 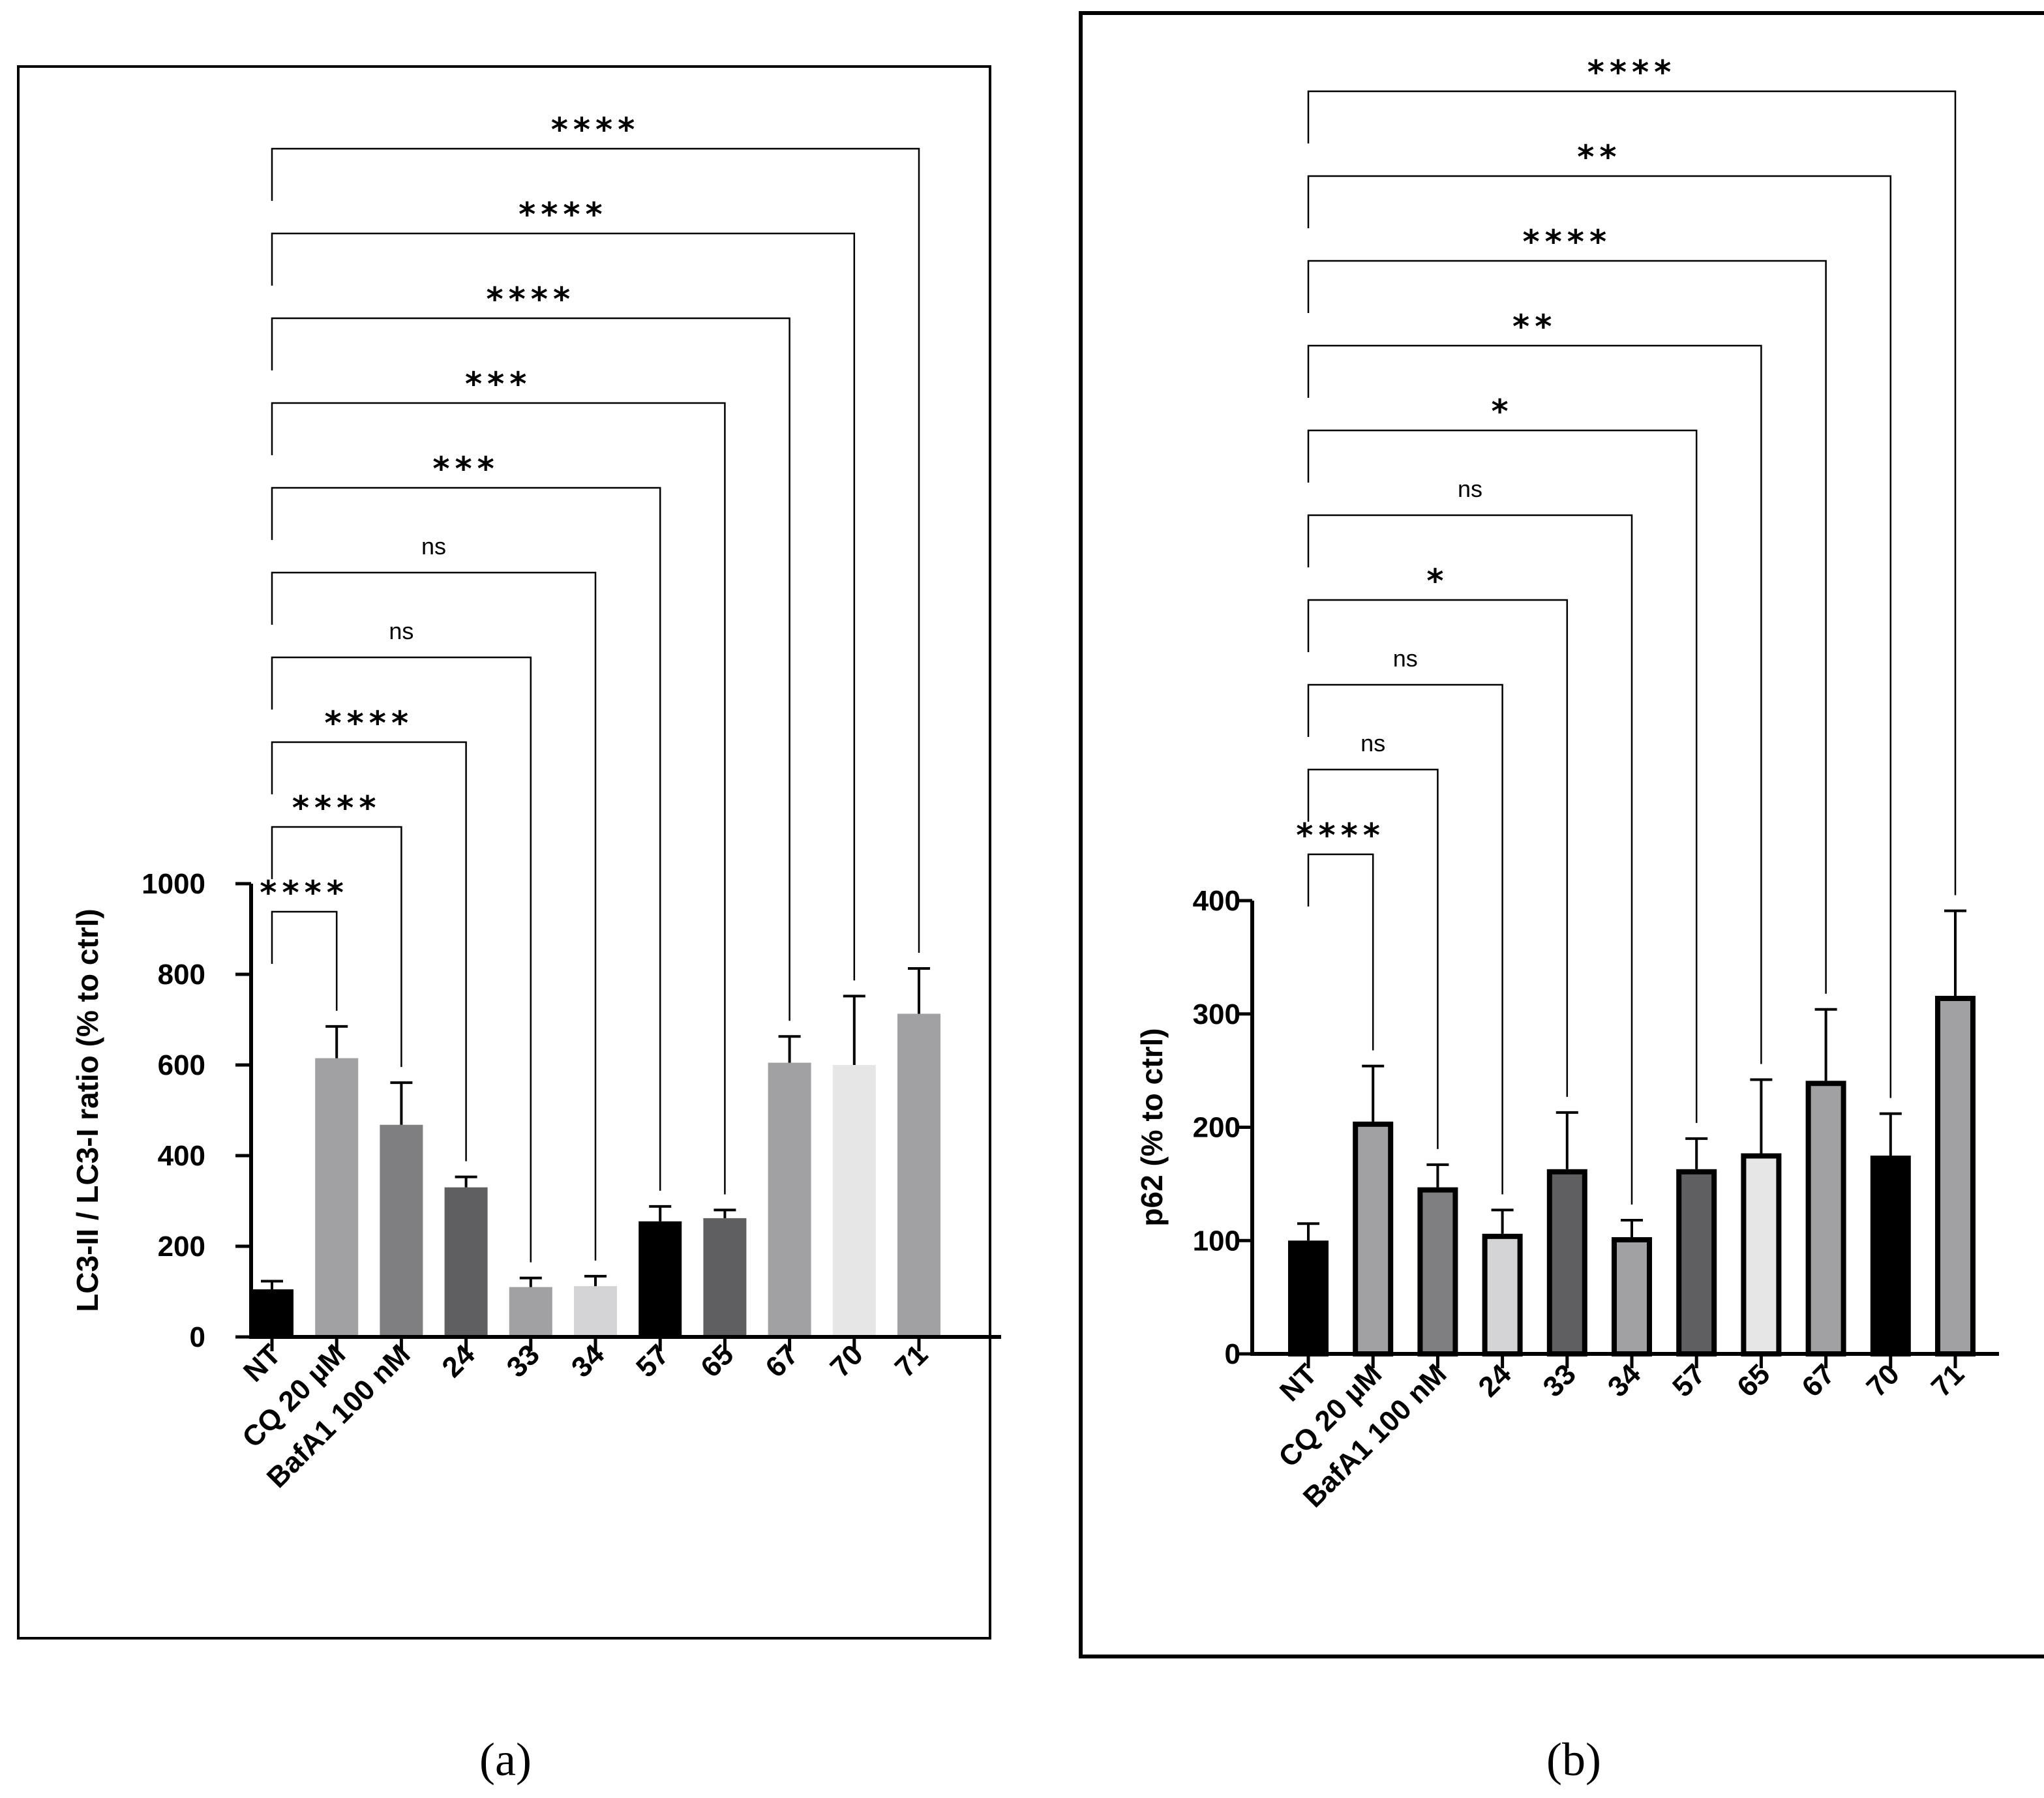 I want to click on panel-b-ytick-label-3: 300, so click(x=1216, y=1014).